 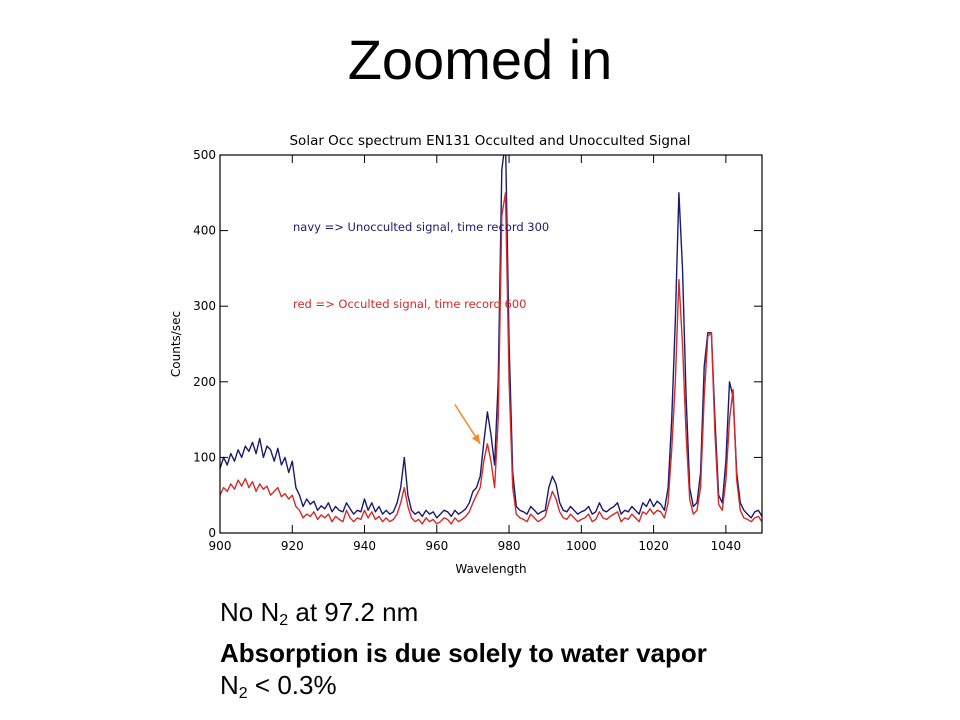 What do you see at coordinates (490, 569) in the screenshot?
I see `x-axis-label: Wavelength` at bounding box center [490, 569].